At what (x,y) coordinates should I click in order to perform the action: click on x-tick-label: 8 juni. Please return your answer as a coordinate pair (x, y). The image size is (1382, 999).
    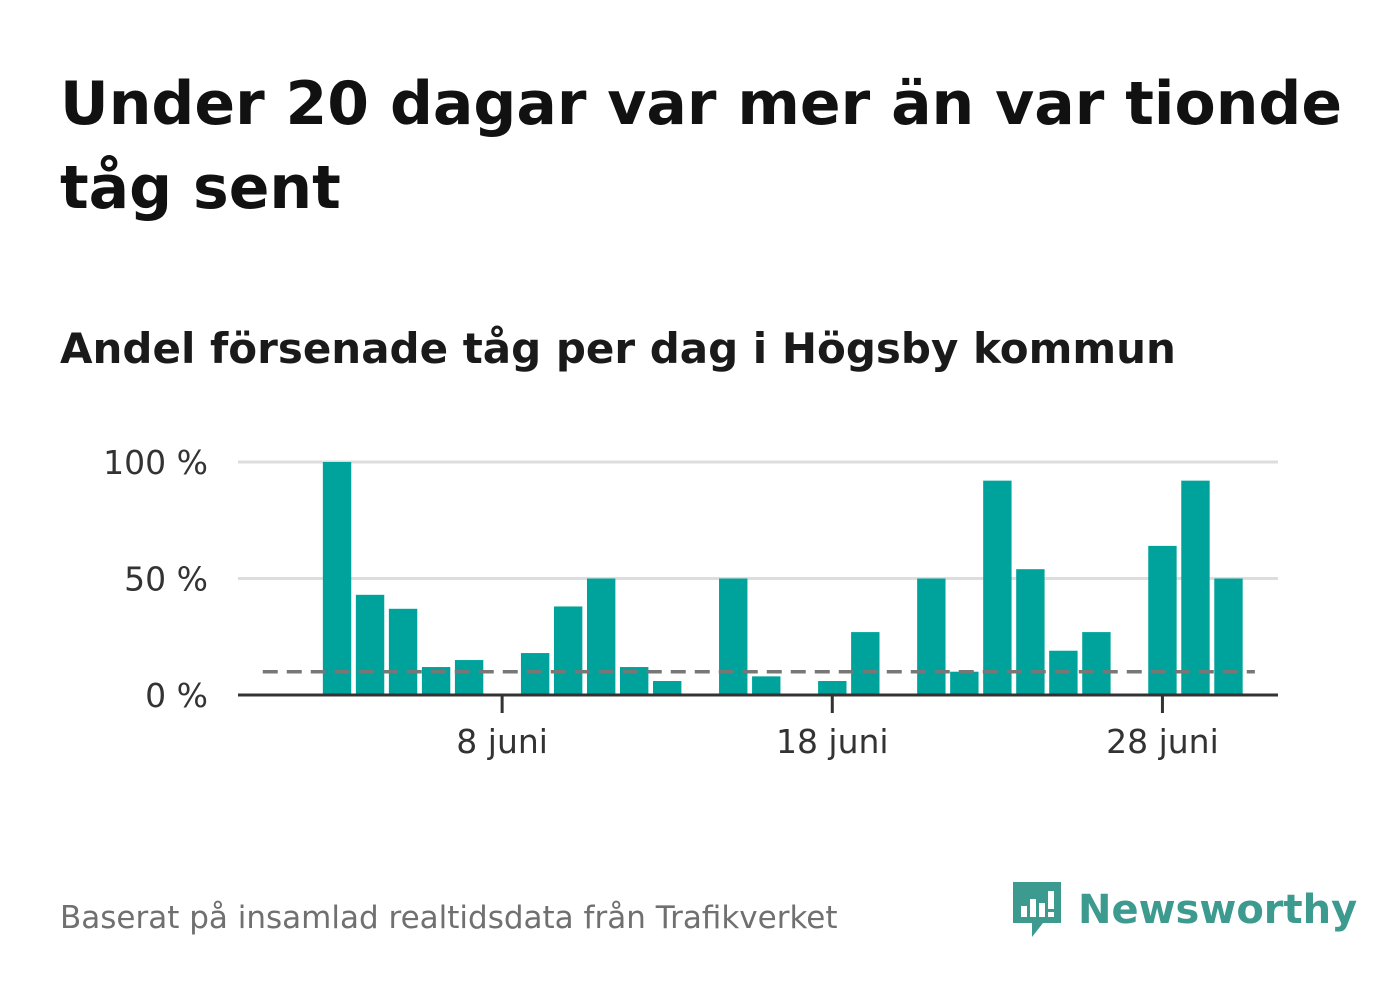
    Looking at the image, I should click on (502, 741).